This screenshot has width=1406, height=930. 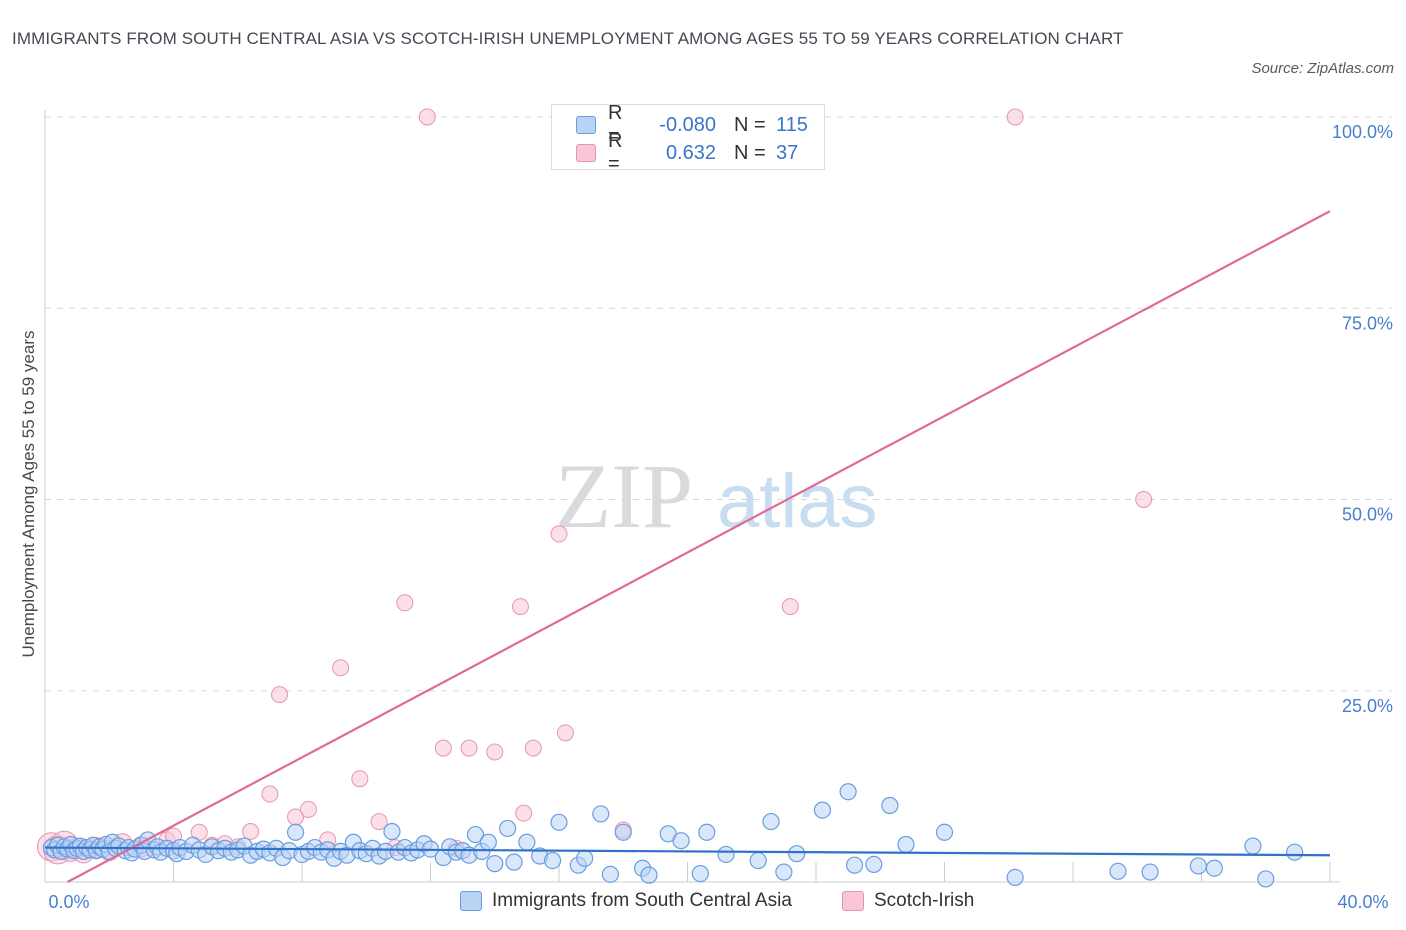 What do you see at coordinates (687, 124) in the screenshot?
I see `legend-r-value: -0.080` at bounding box center [687, 124].